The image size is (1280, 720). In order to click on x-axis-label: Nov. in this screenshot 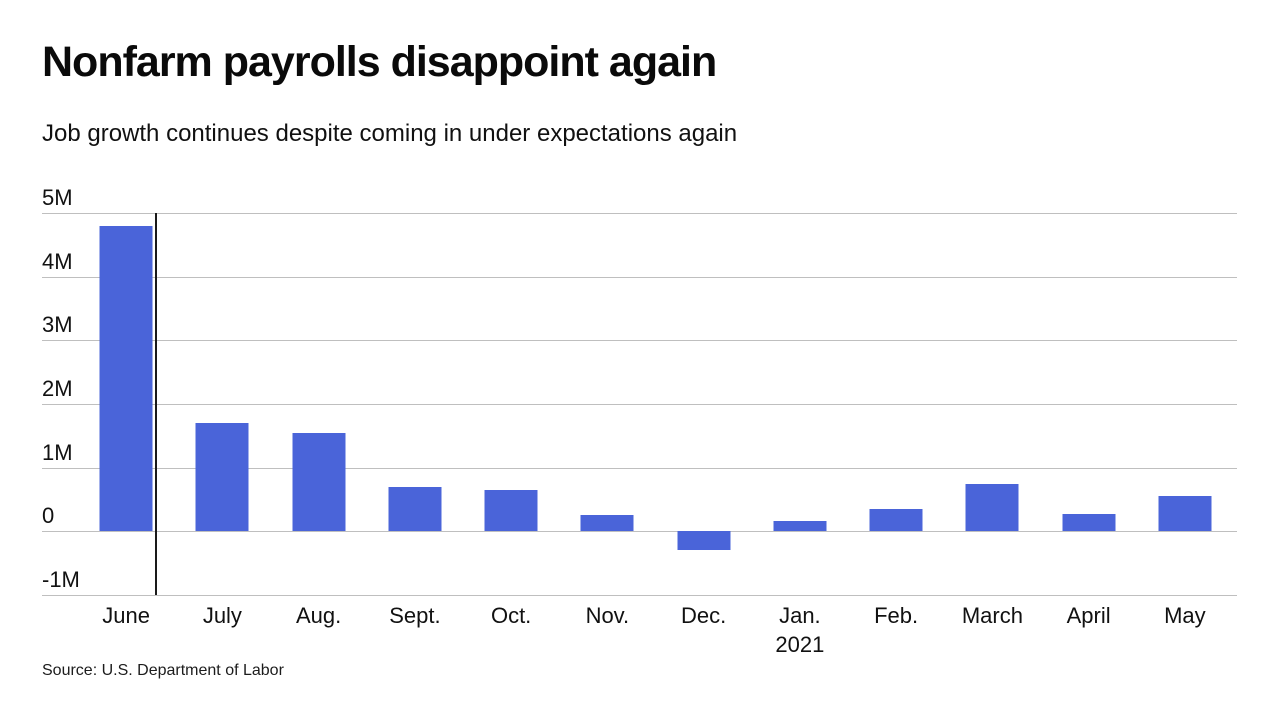, I will do `click(607, 615)`.